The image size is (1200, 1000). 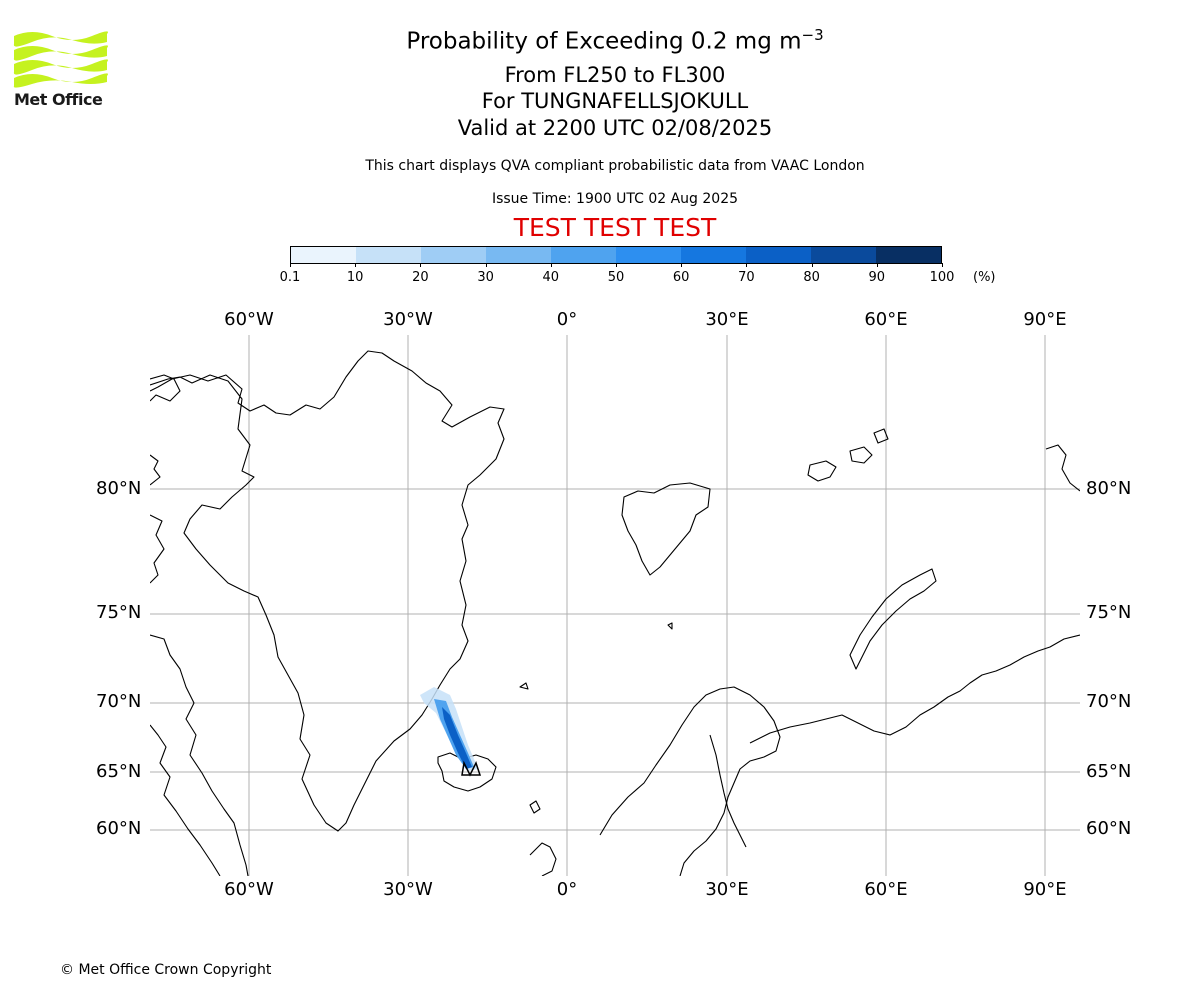 I want to click on lat-label-left-60n: 60°N, so click(x=119, y=828).